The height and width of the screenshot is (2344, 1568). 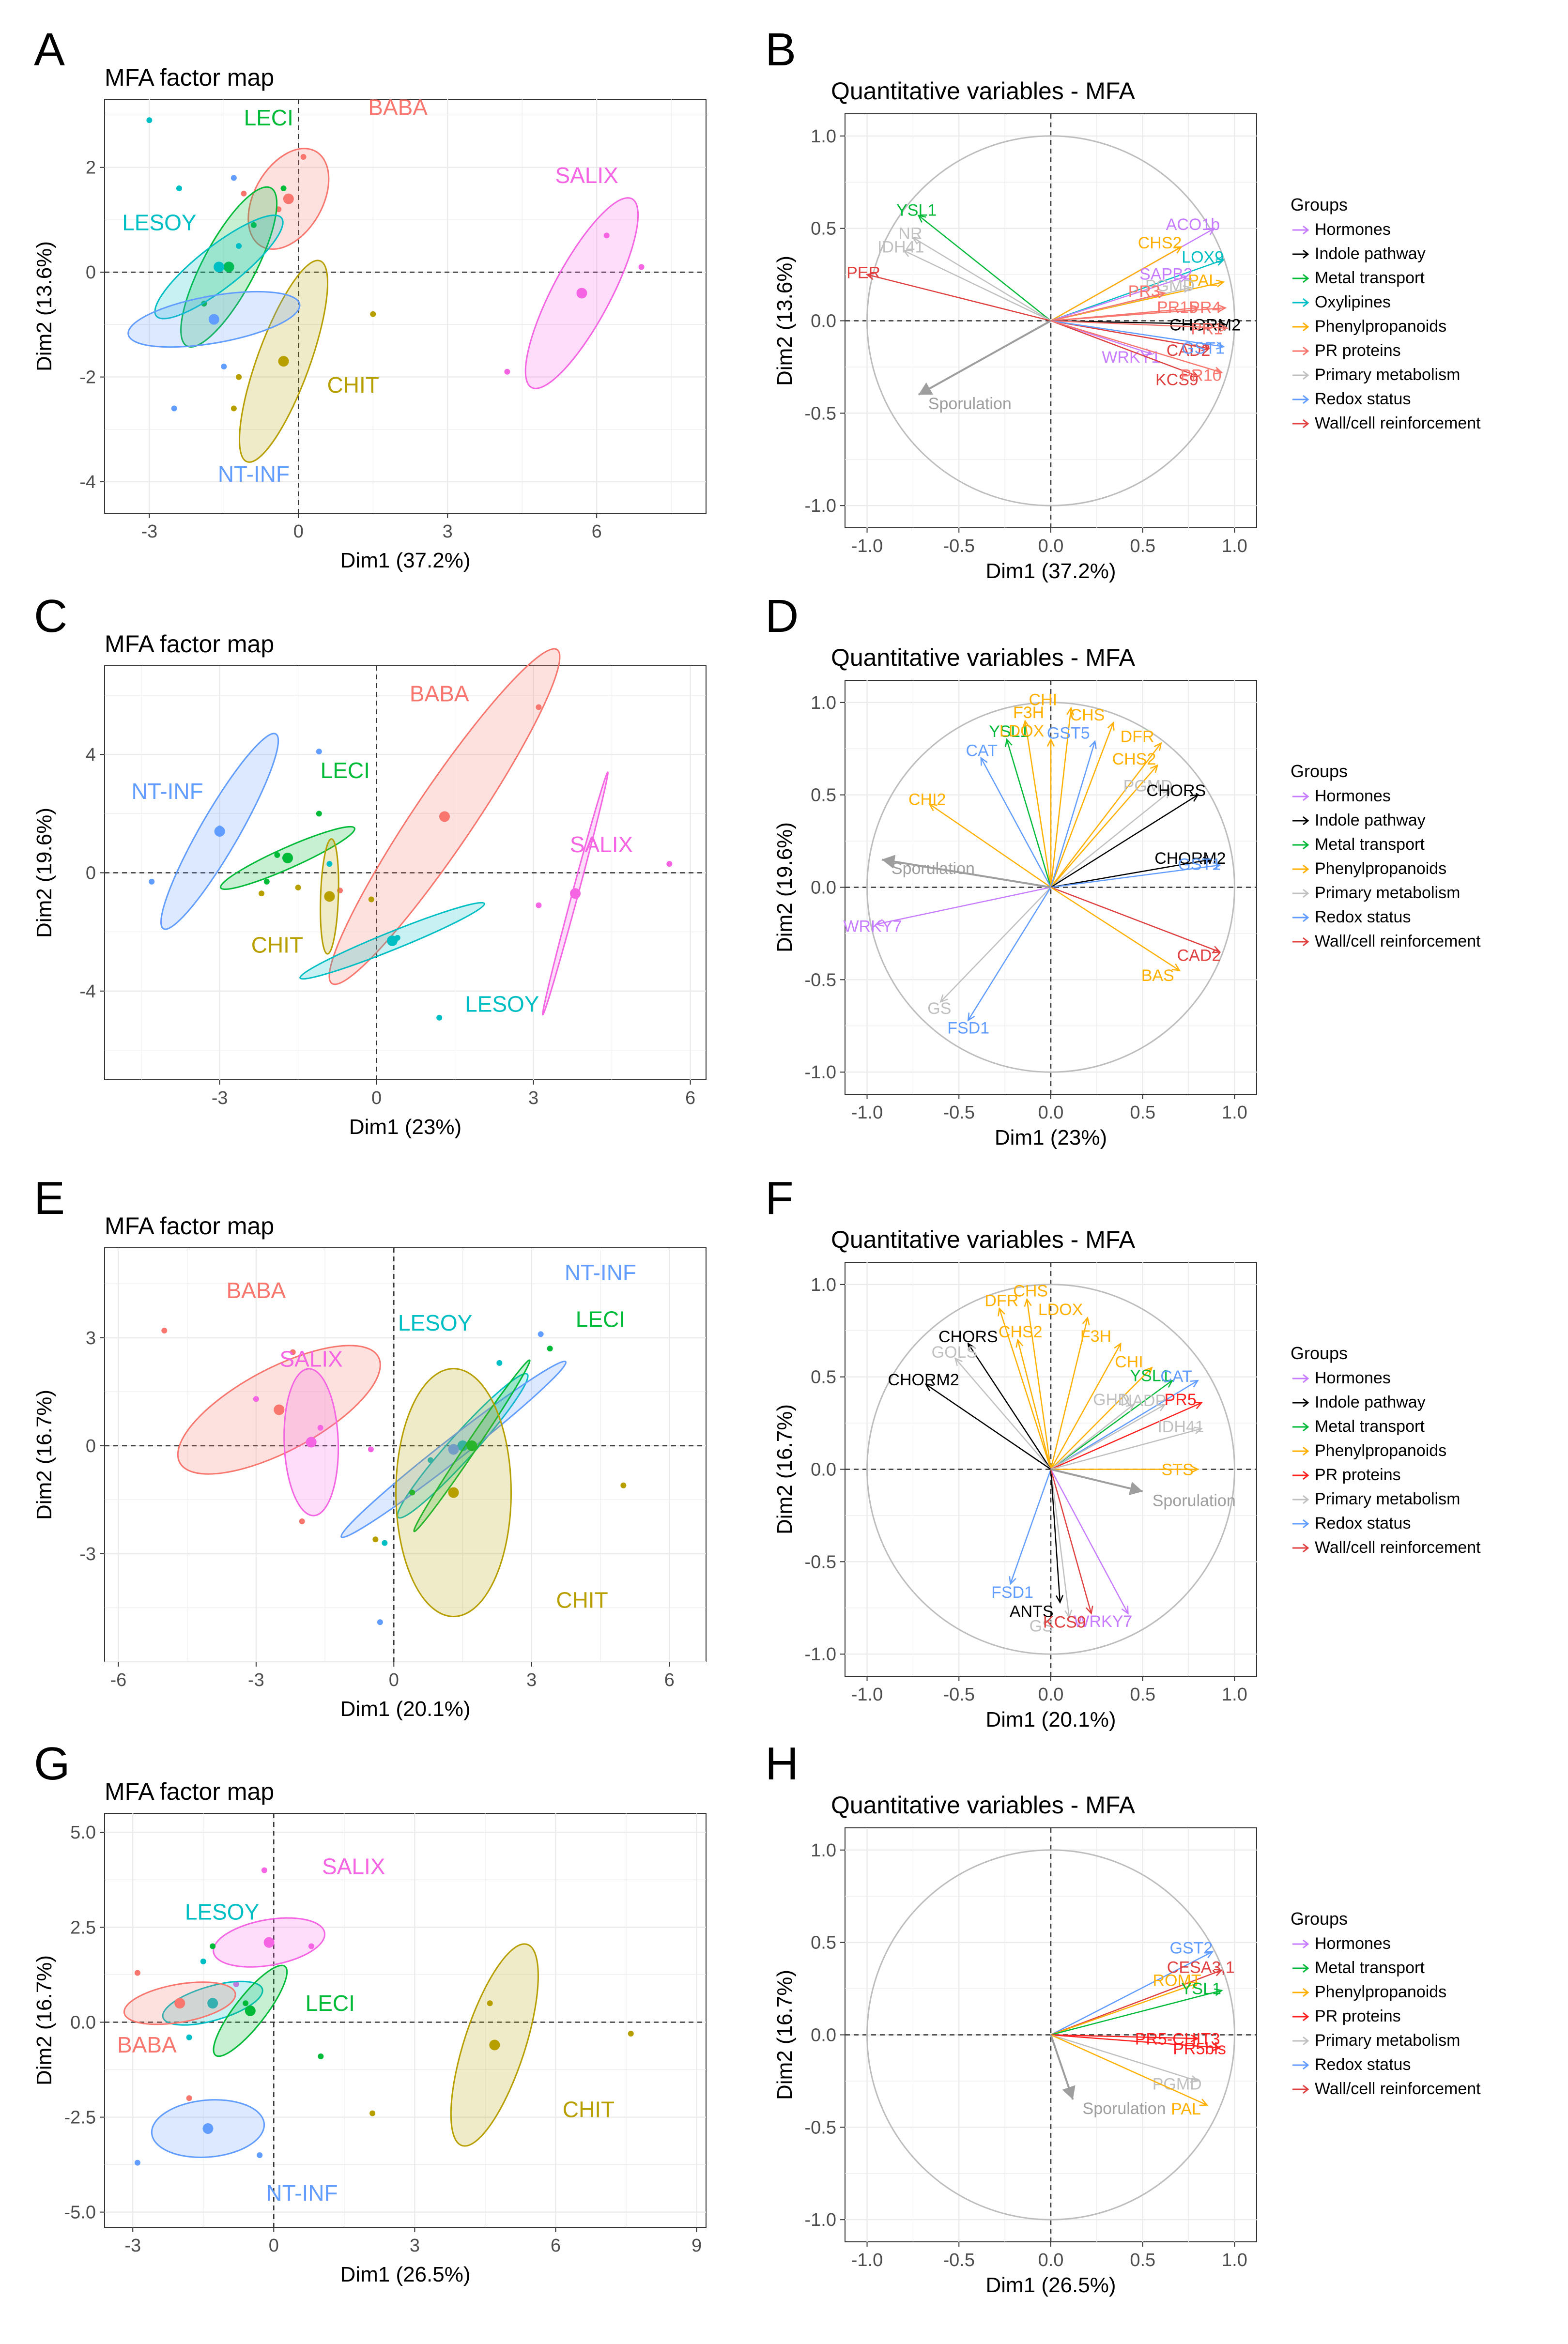 I want to click on group-leci: LECI, so click(x=517, y=1419).